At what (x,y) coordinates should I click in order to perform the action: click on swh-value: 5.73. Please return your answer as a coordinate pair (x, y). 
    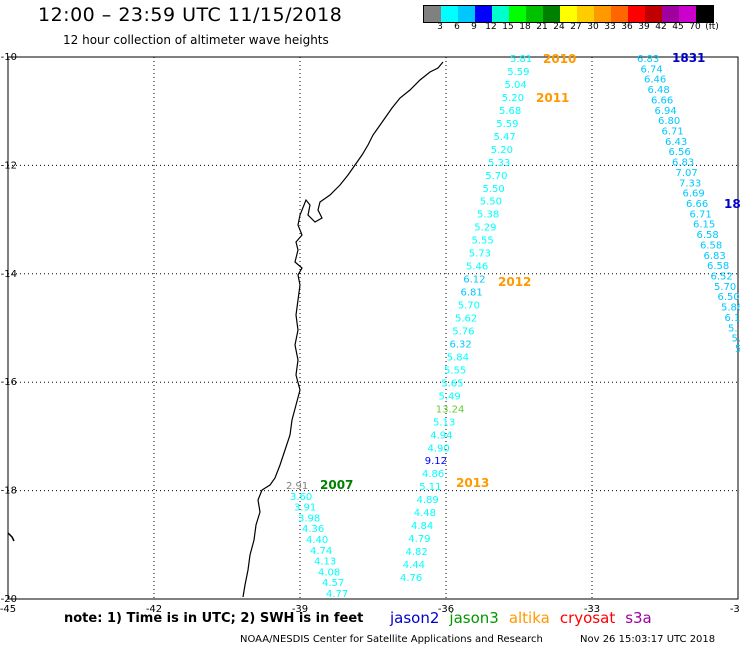
    Looking at the image, I should click on (480, 254).